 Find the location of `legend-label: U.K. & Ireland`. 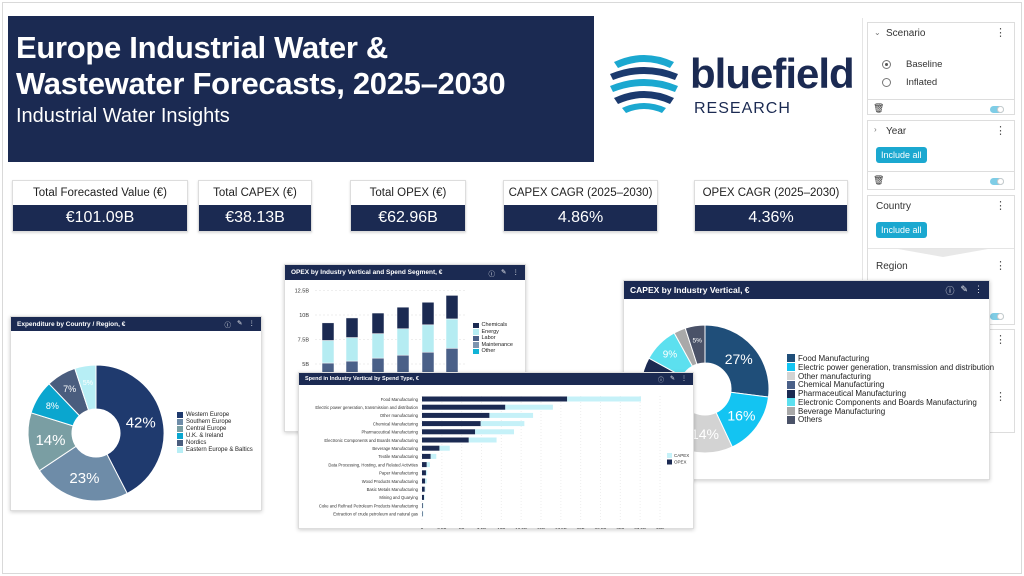

legend-label: U.K. & Ireland is located at coordinates (205, 435).